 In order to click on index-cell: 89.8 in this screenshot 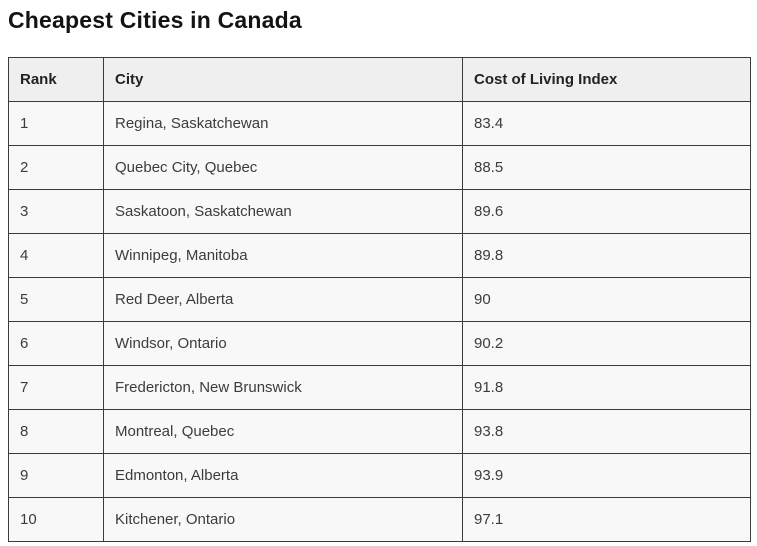, I will do `click(606, 255)`.